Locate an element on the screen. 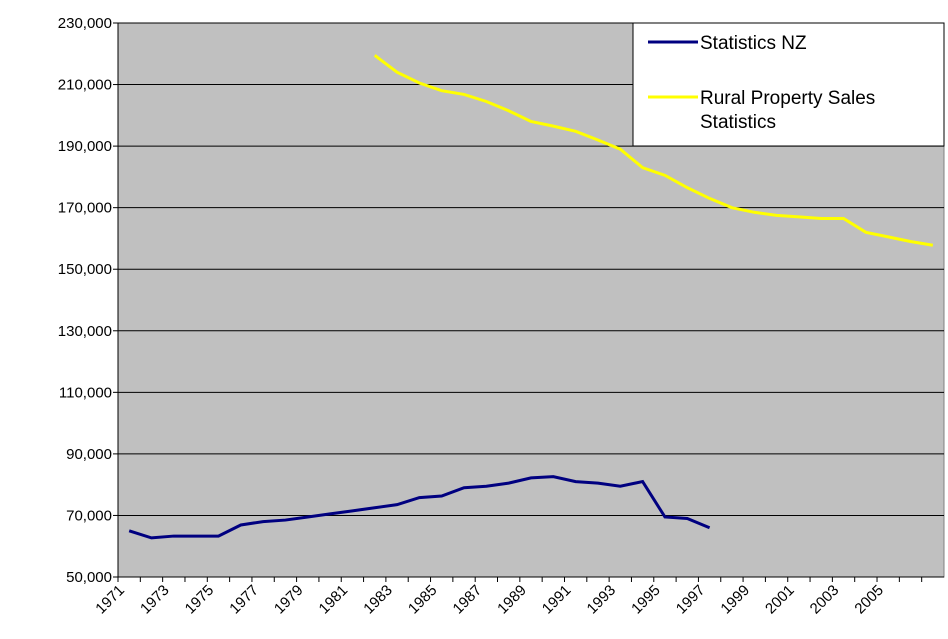  x-tick-label: 1997 is located at coordinates (691, 600).